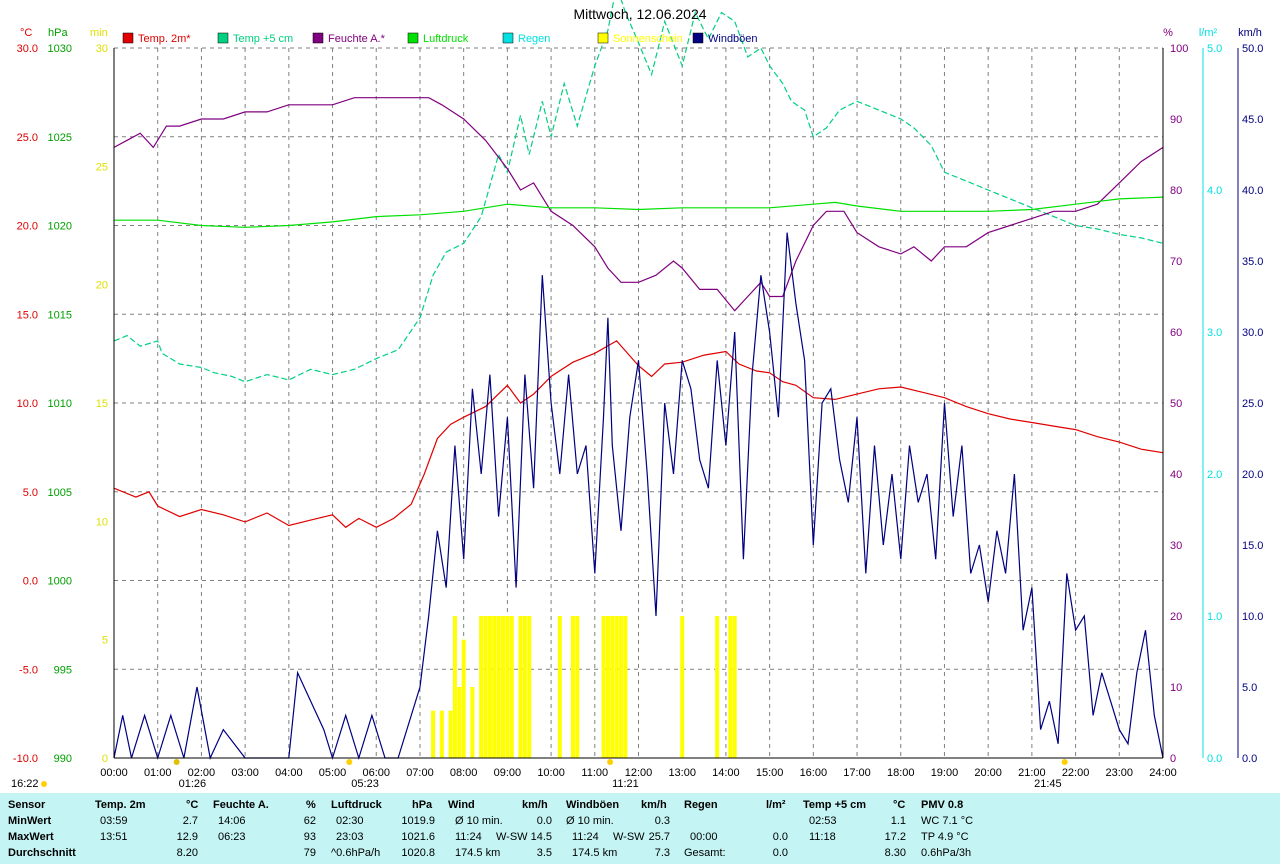 The height and width of the screenshot is (864, 1280). I want to click on wind-title: Wind, so click(461, 805).